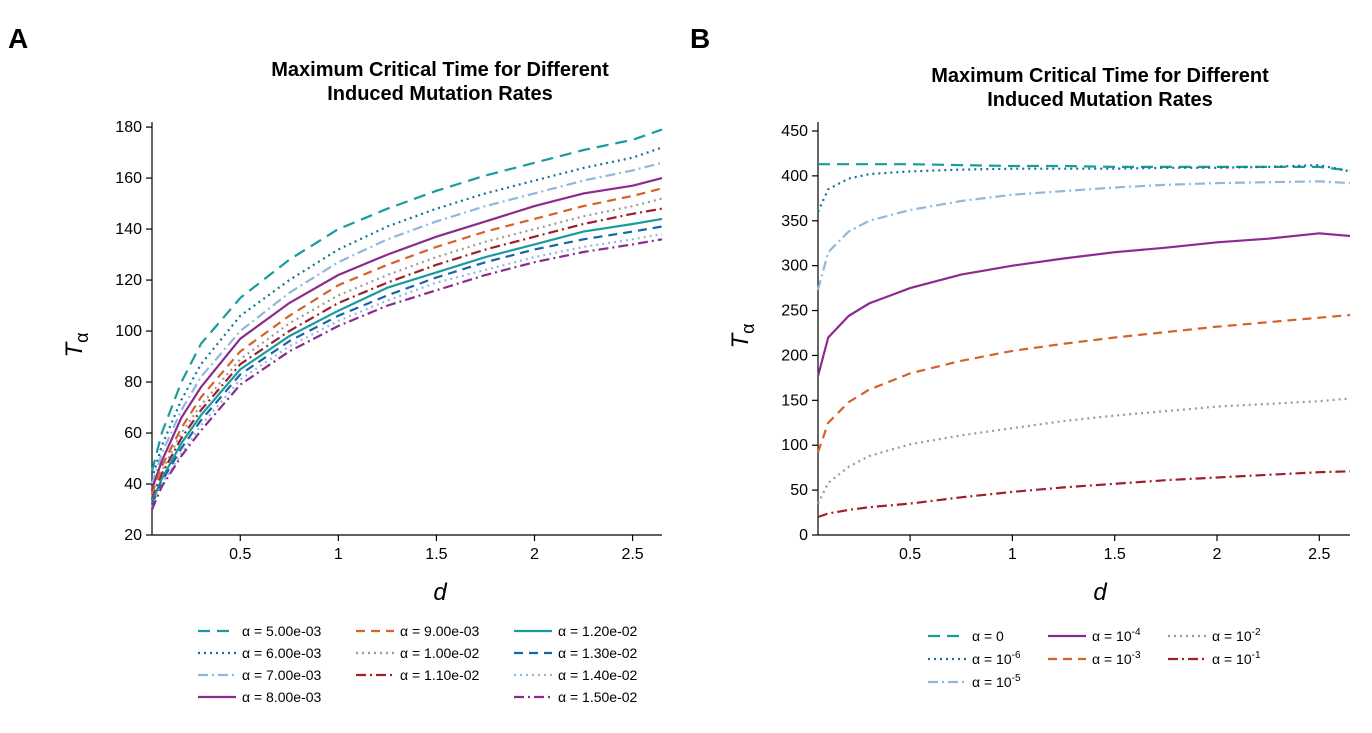 The image size is (1372, 733). Describe the element at coordinates (440, 94) in the screenshot. I see `chart-a-title-line-2: Induced Mutation Rates` at that location.